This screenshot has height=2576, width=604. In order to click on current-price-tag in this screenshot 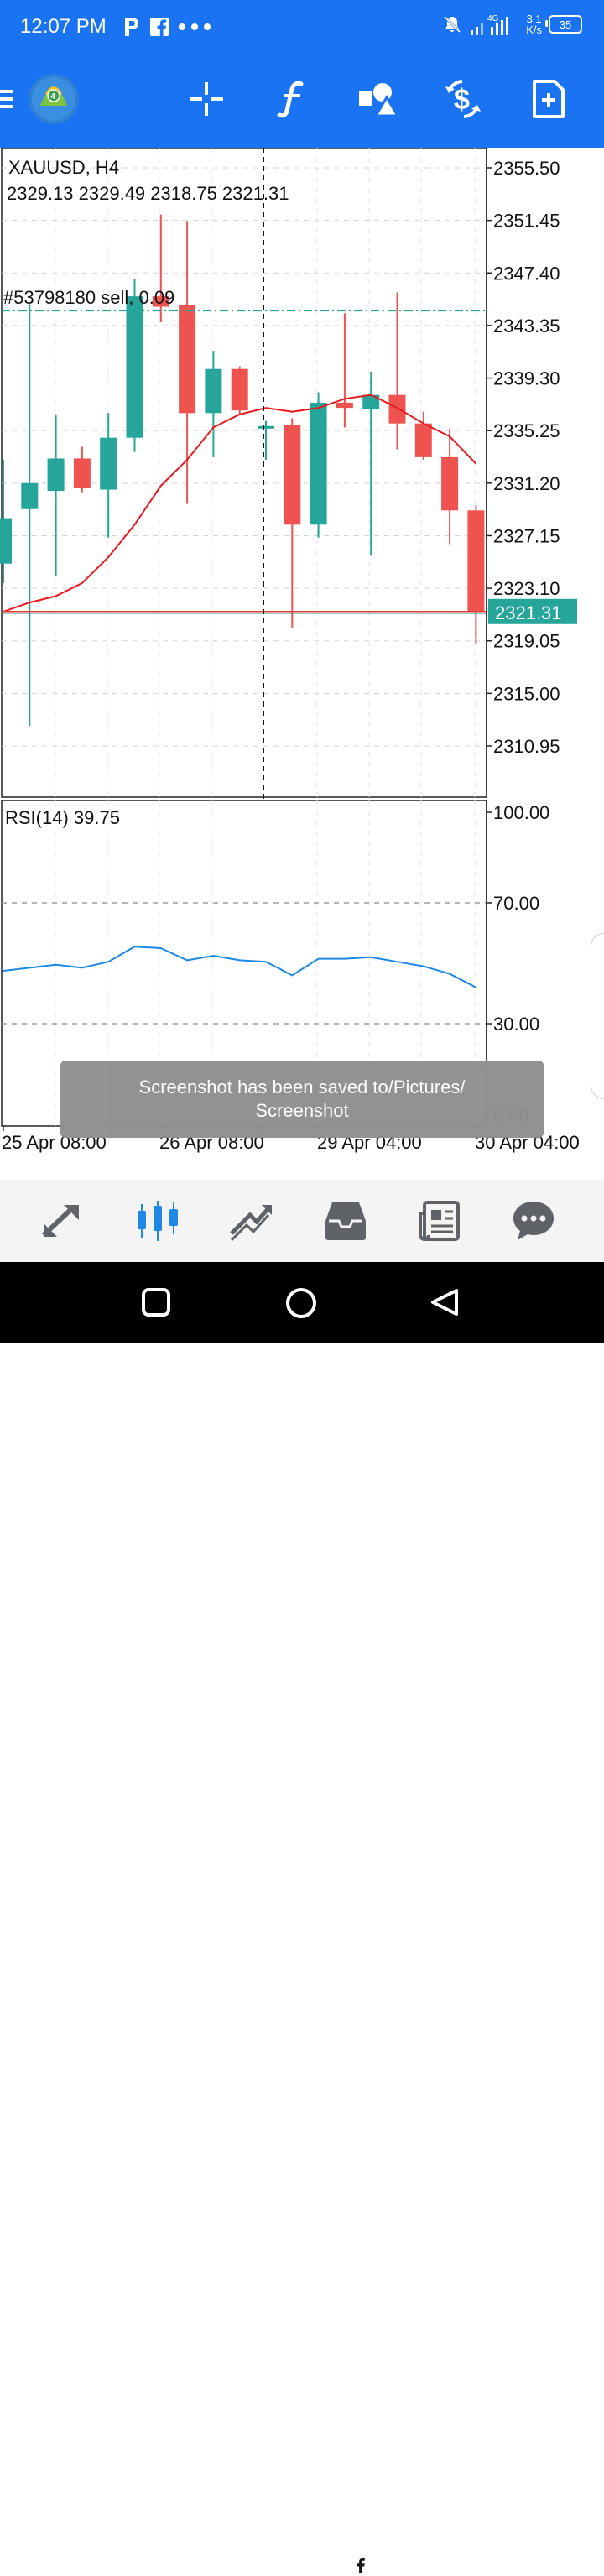, I will do `click(533, 611)`.